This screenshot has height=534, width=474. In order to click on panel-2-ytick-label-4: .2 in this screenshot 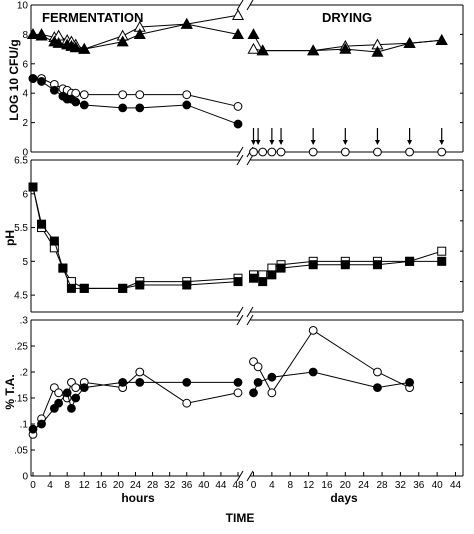, I will do `click(24, 373)`.